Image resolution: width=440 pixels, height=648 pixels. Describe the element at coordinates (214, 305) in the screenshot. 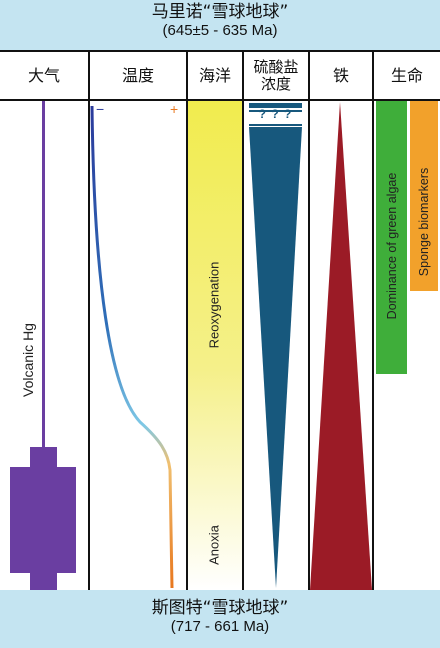

I see `reoxygenation-label: Reoxygenation` at that location.